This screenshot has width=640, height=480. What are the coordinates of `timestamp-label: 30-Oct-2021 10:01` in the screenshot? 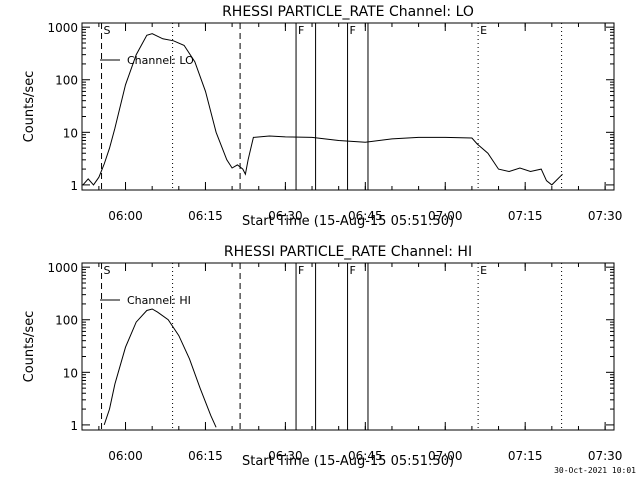 It's located at (595, 470).